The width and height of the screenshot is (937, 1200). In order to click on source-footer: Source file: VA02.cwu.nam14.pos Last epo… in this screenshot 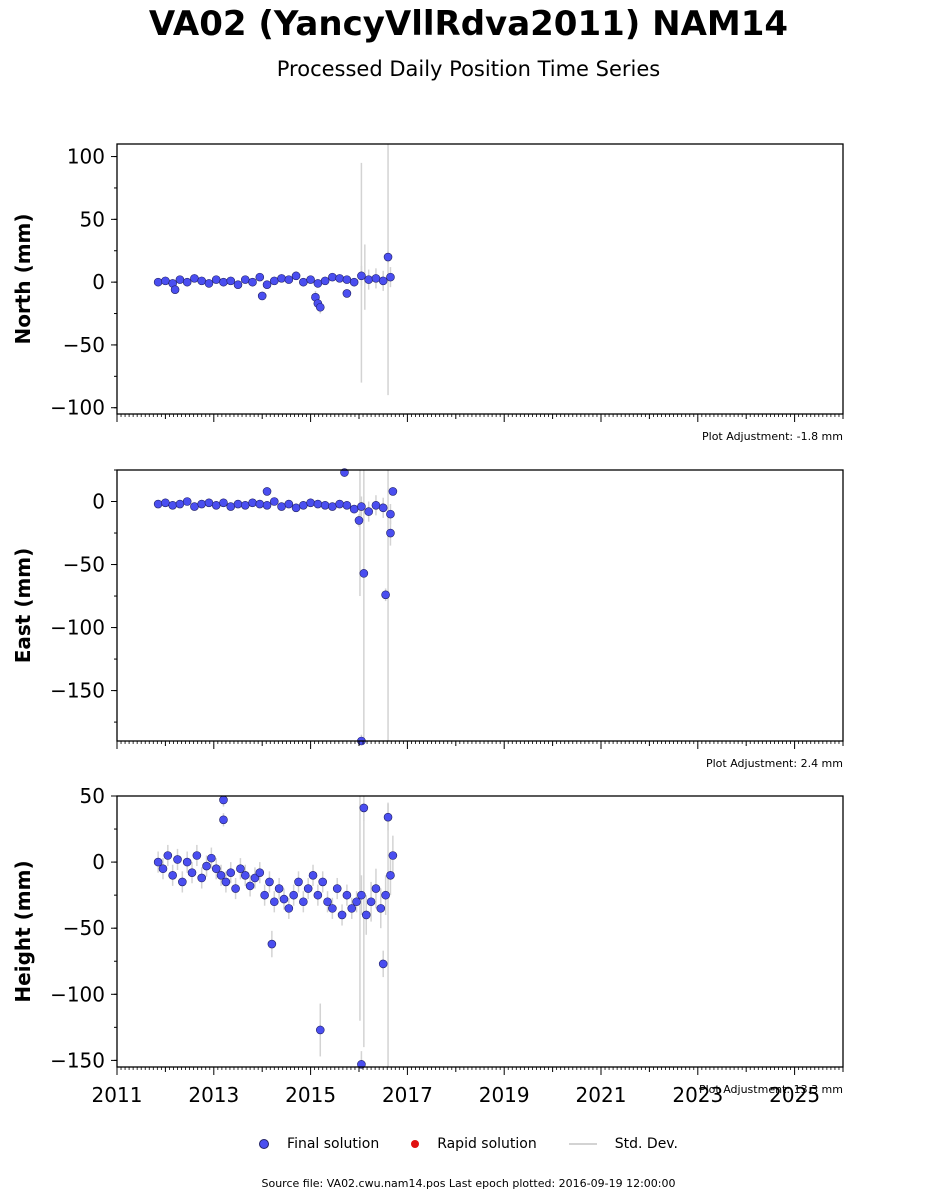, I will do `click(468, 1183)`.